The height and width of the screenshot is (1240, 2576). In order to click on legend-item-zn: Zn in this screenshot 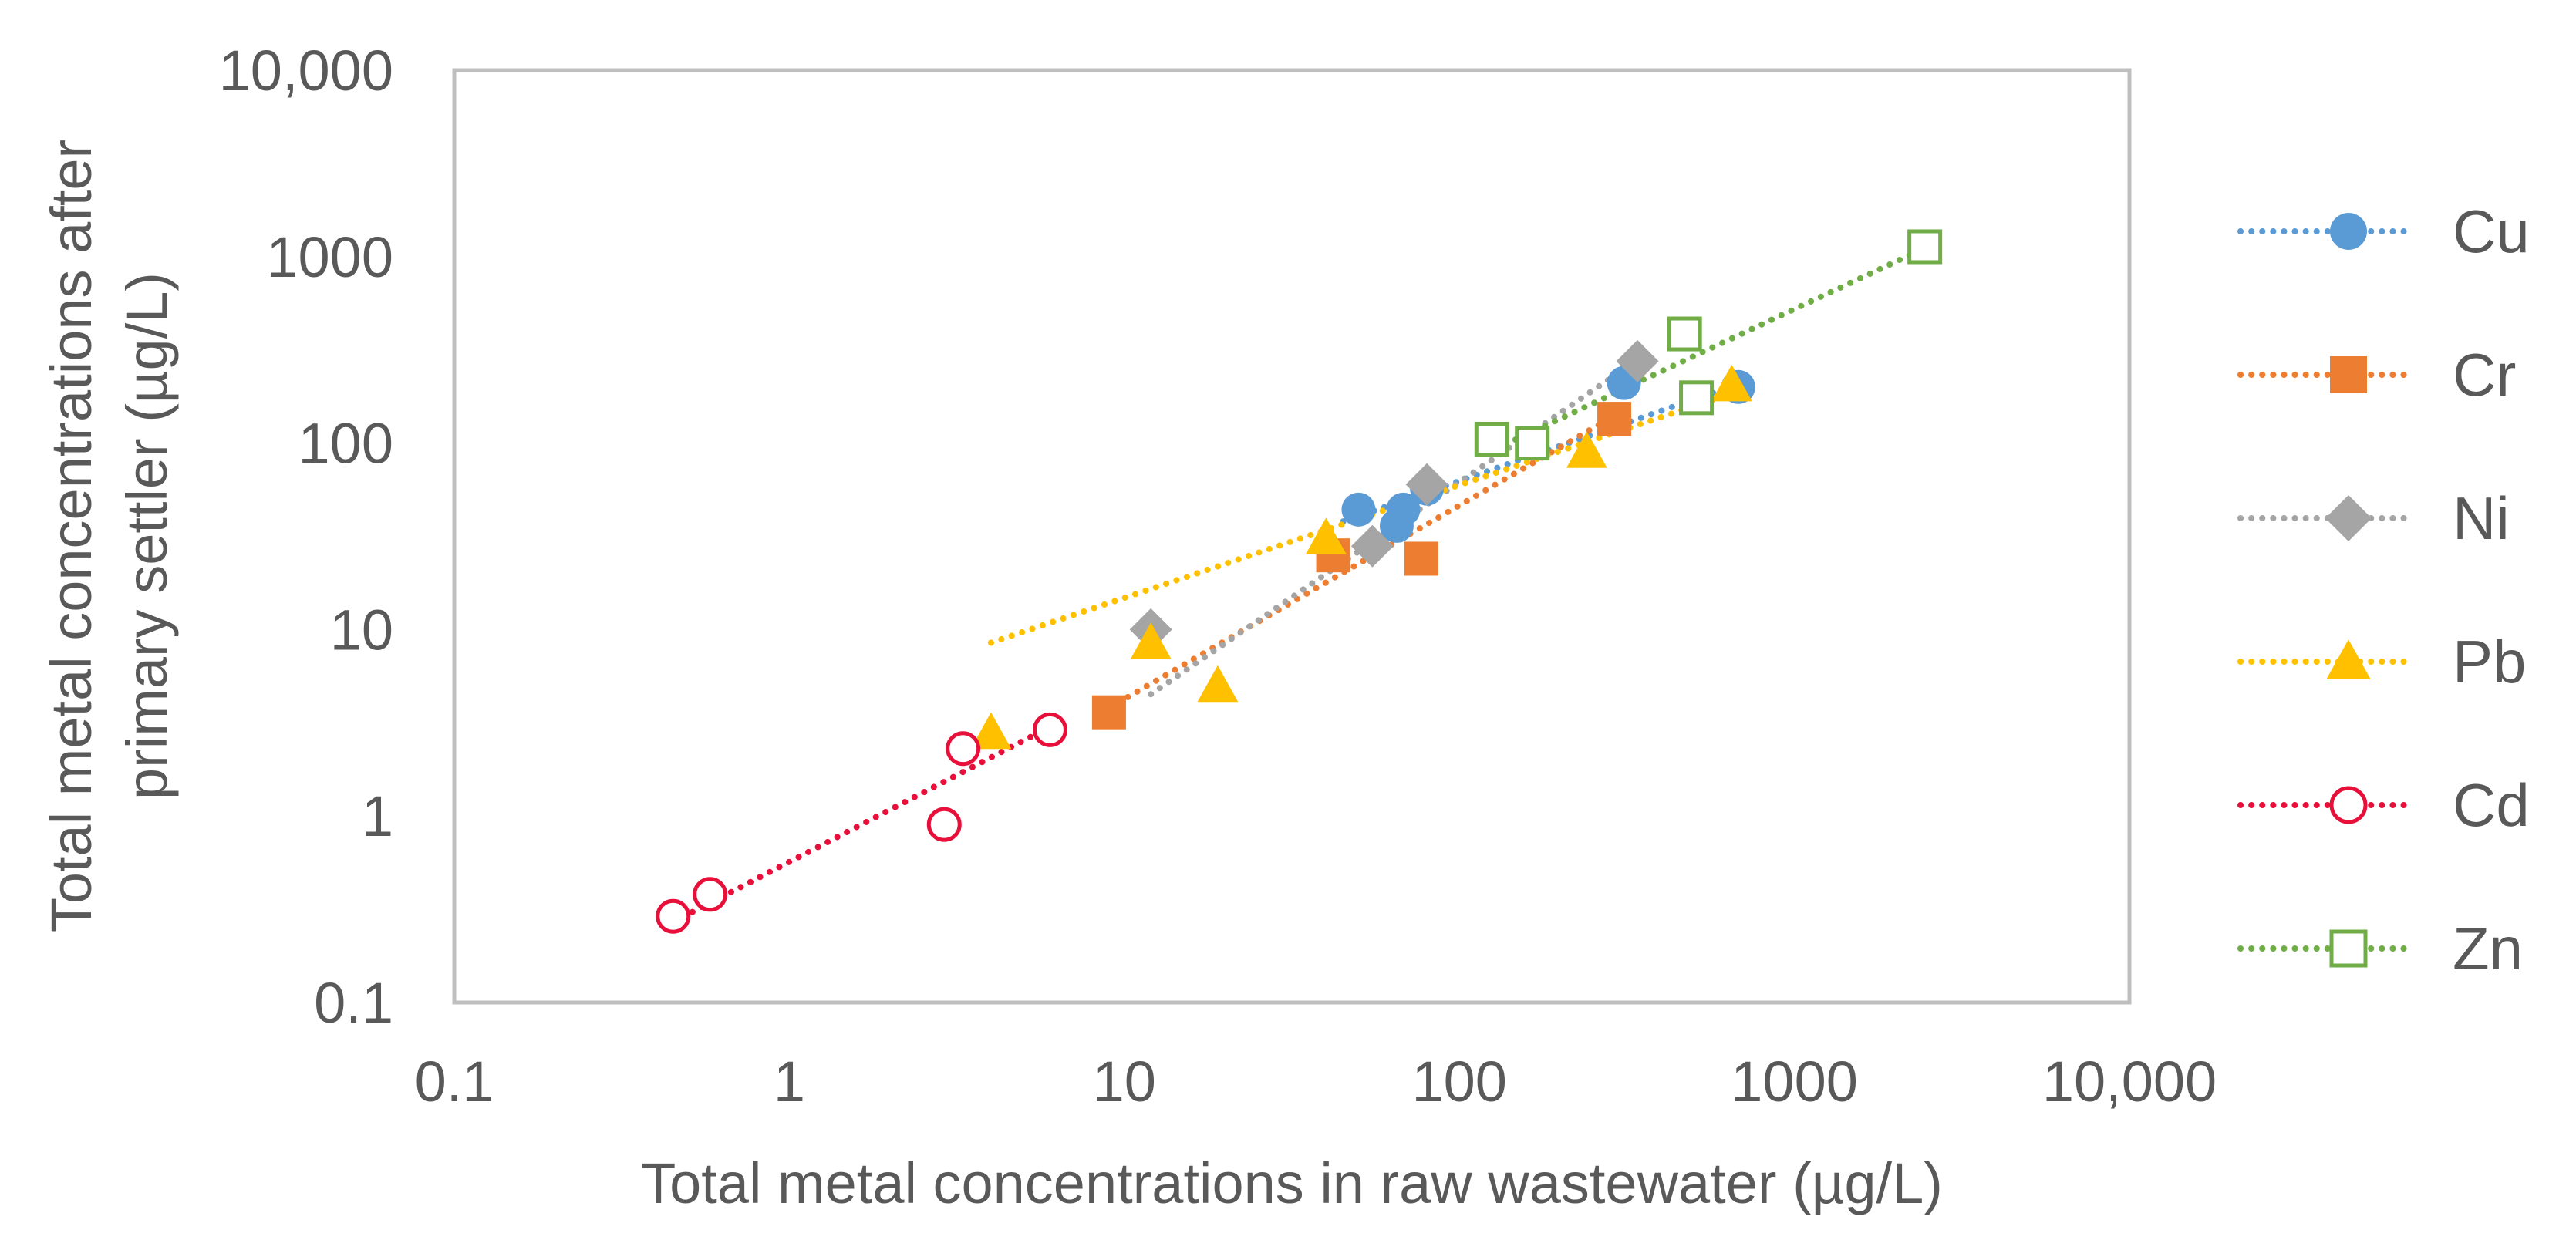, I will do `click(2380, 949)`.